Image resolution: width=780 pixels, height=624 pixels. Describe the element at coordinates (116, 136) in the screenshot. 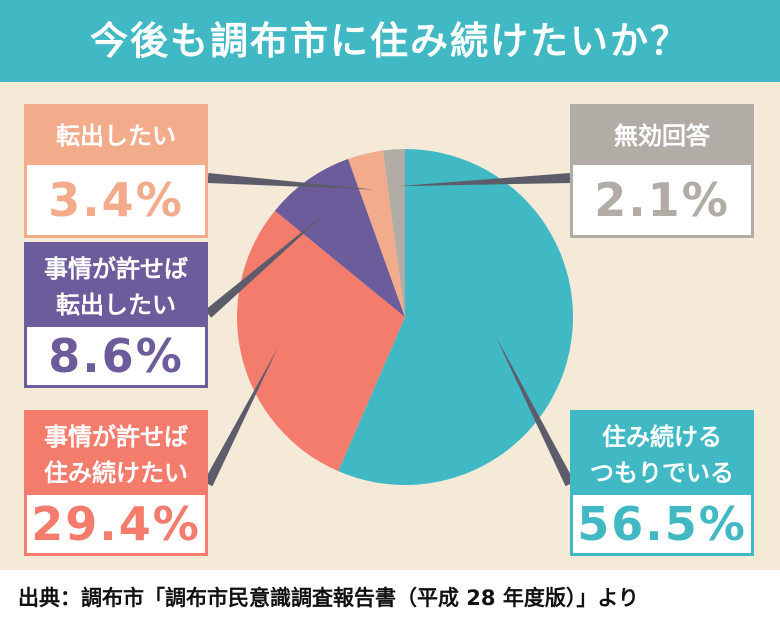

I see `callout-label: 転出したい` at that location.